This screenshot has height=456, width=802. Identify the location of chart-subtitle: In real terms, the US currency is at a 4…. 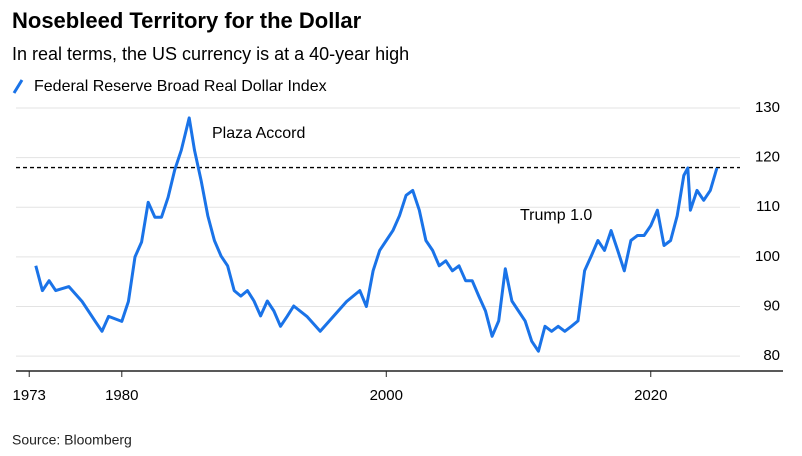
(210, 54).